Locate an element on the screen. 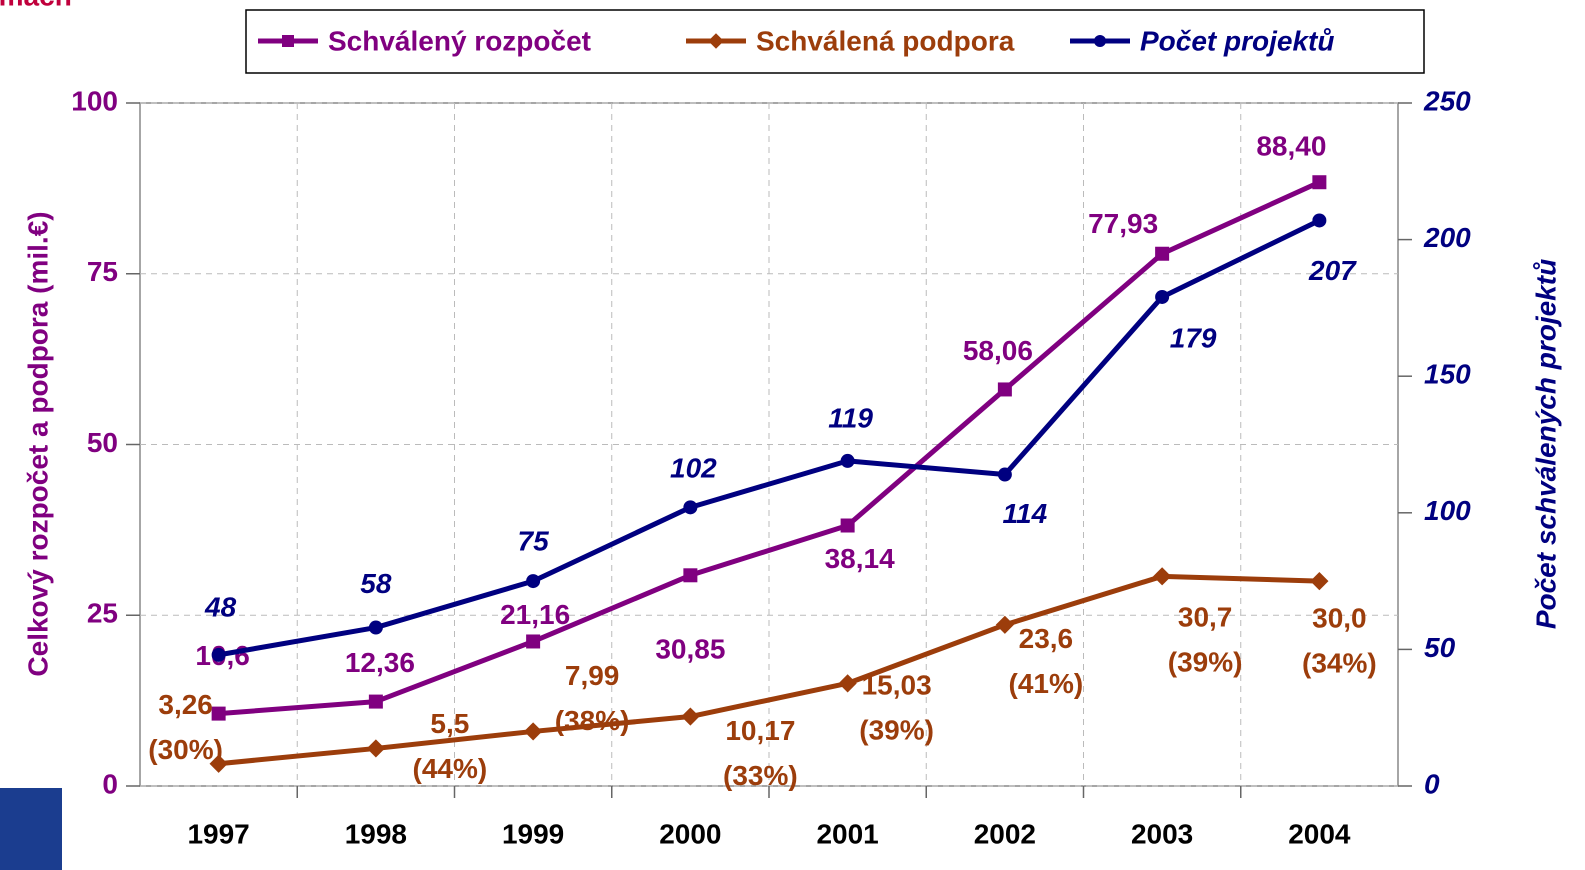 This screenshot has height=870, width=1585. data-label: 114 is located at coordinates (1025, 513).